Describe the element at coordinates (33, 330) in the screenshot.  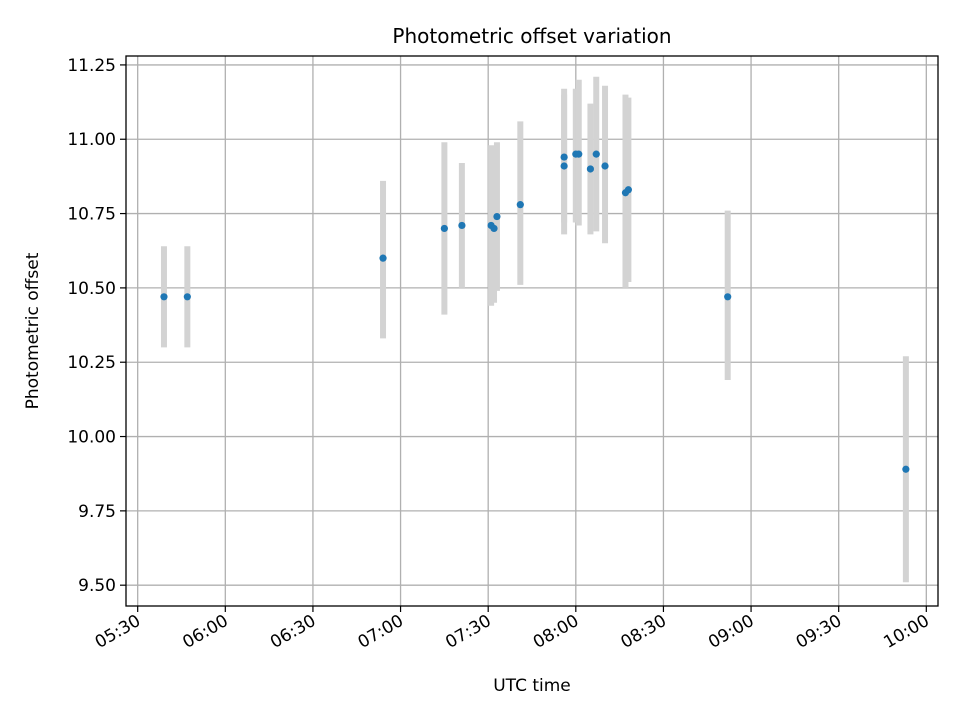
I see `y-axis-title: Photometric offset` at that location.